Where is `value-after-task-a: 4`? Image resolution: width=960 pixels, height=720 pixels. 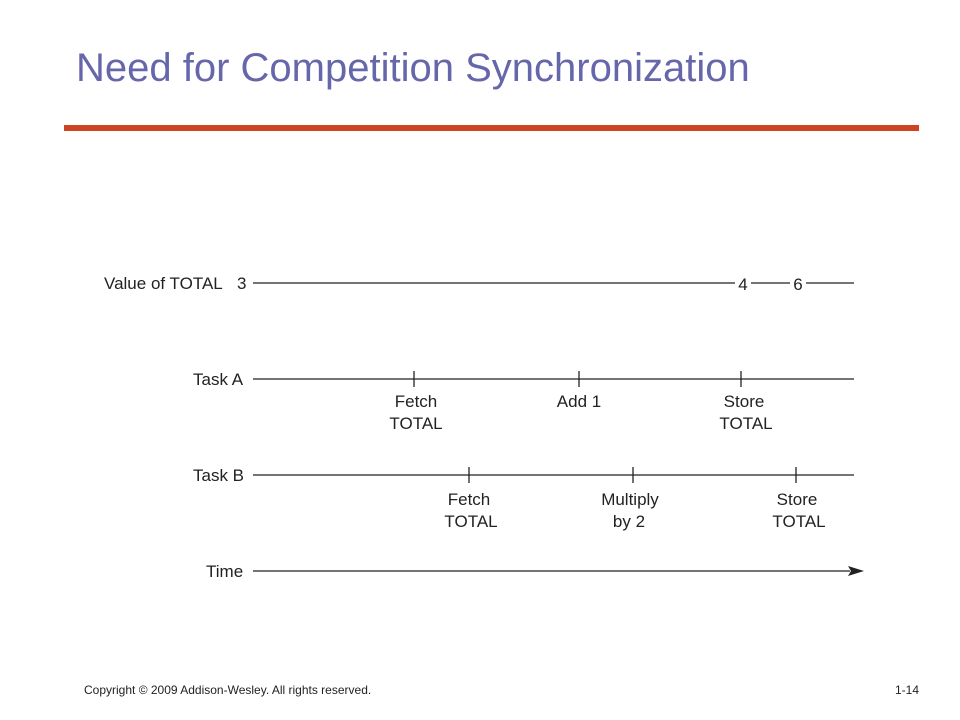
value-after-task-a: 4 is located at coordinates (742, 284).